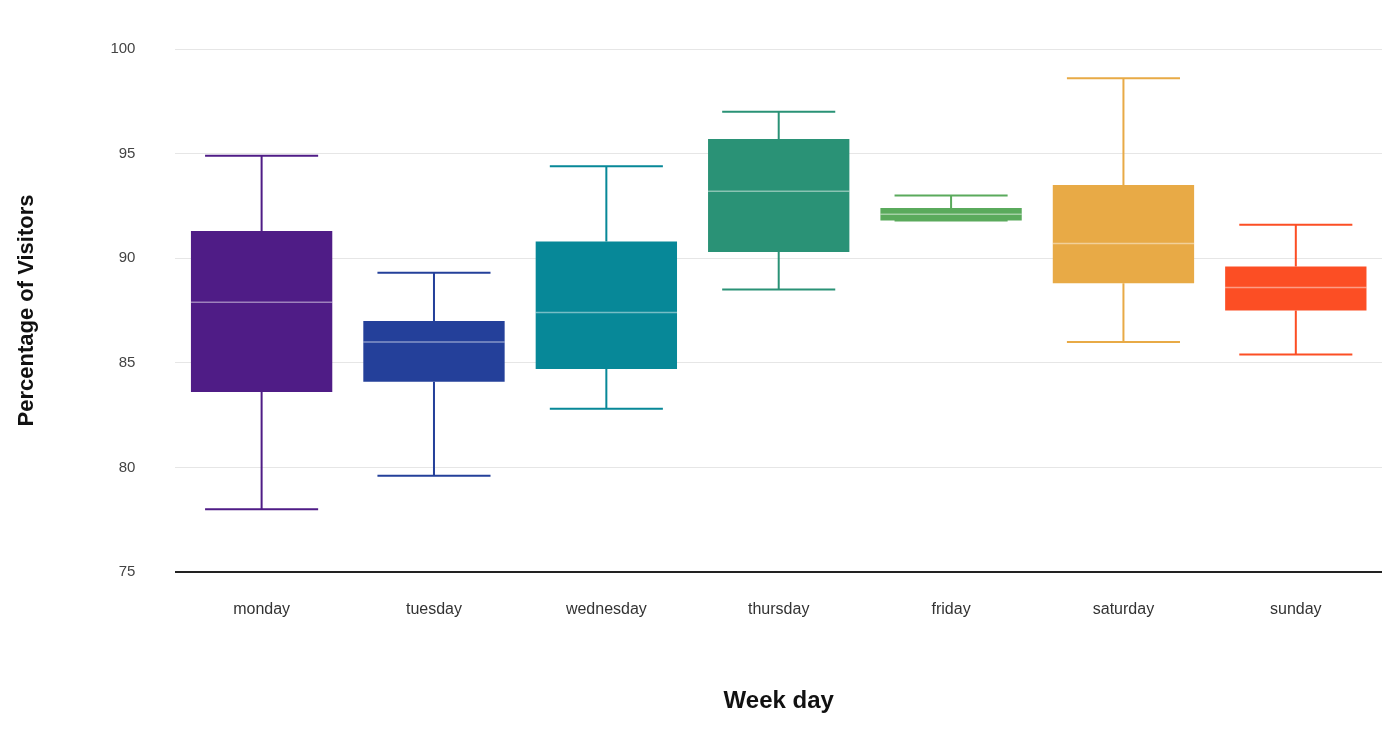 Image resolution: width=1387 pixels, height=730 pixels. What do you see at coordinates (779, 700) in the screenshot?
I see `x-axis-title: Week day` at bounding box center [779, 700].